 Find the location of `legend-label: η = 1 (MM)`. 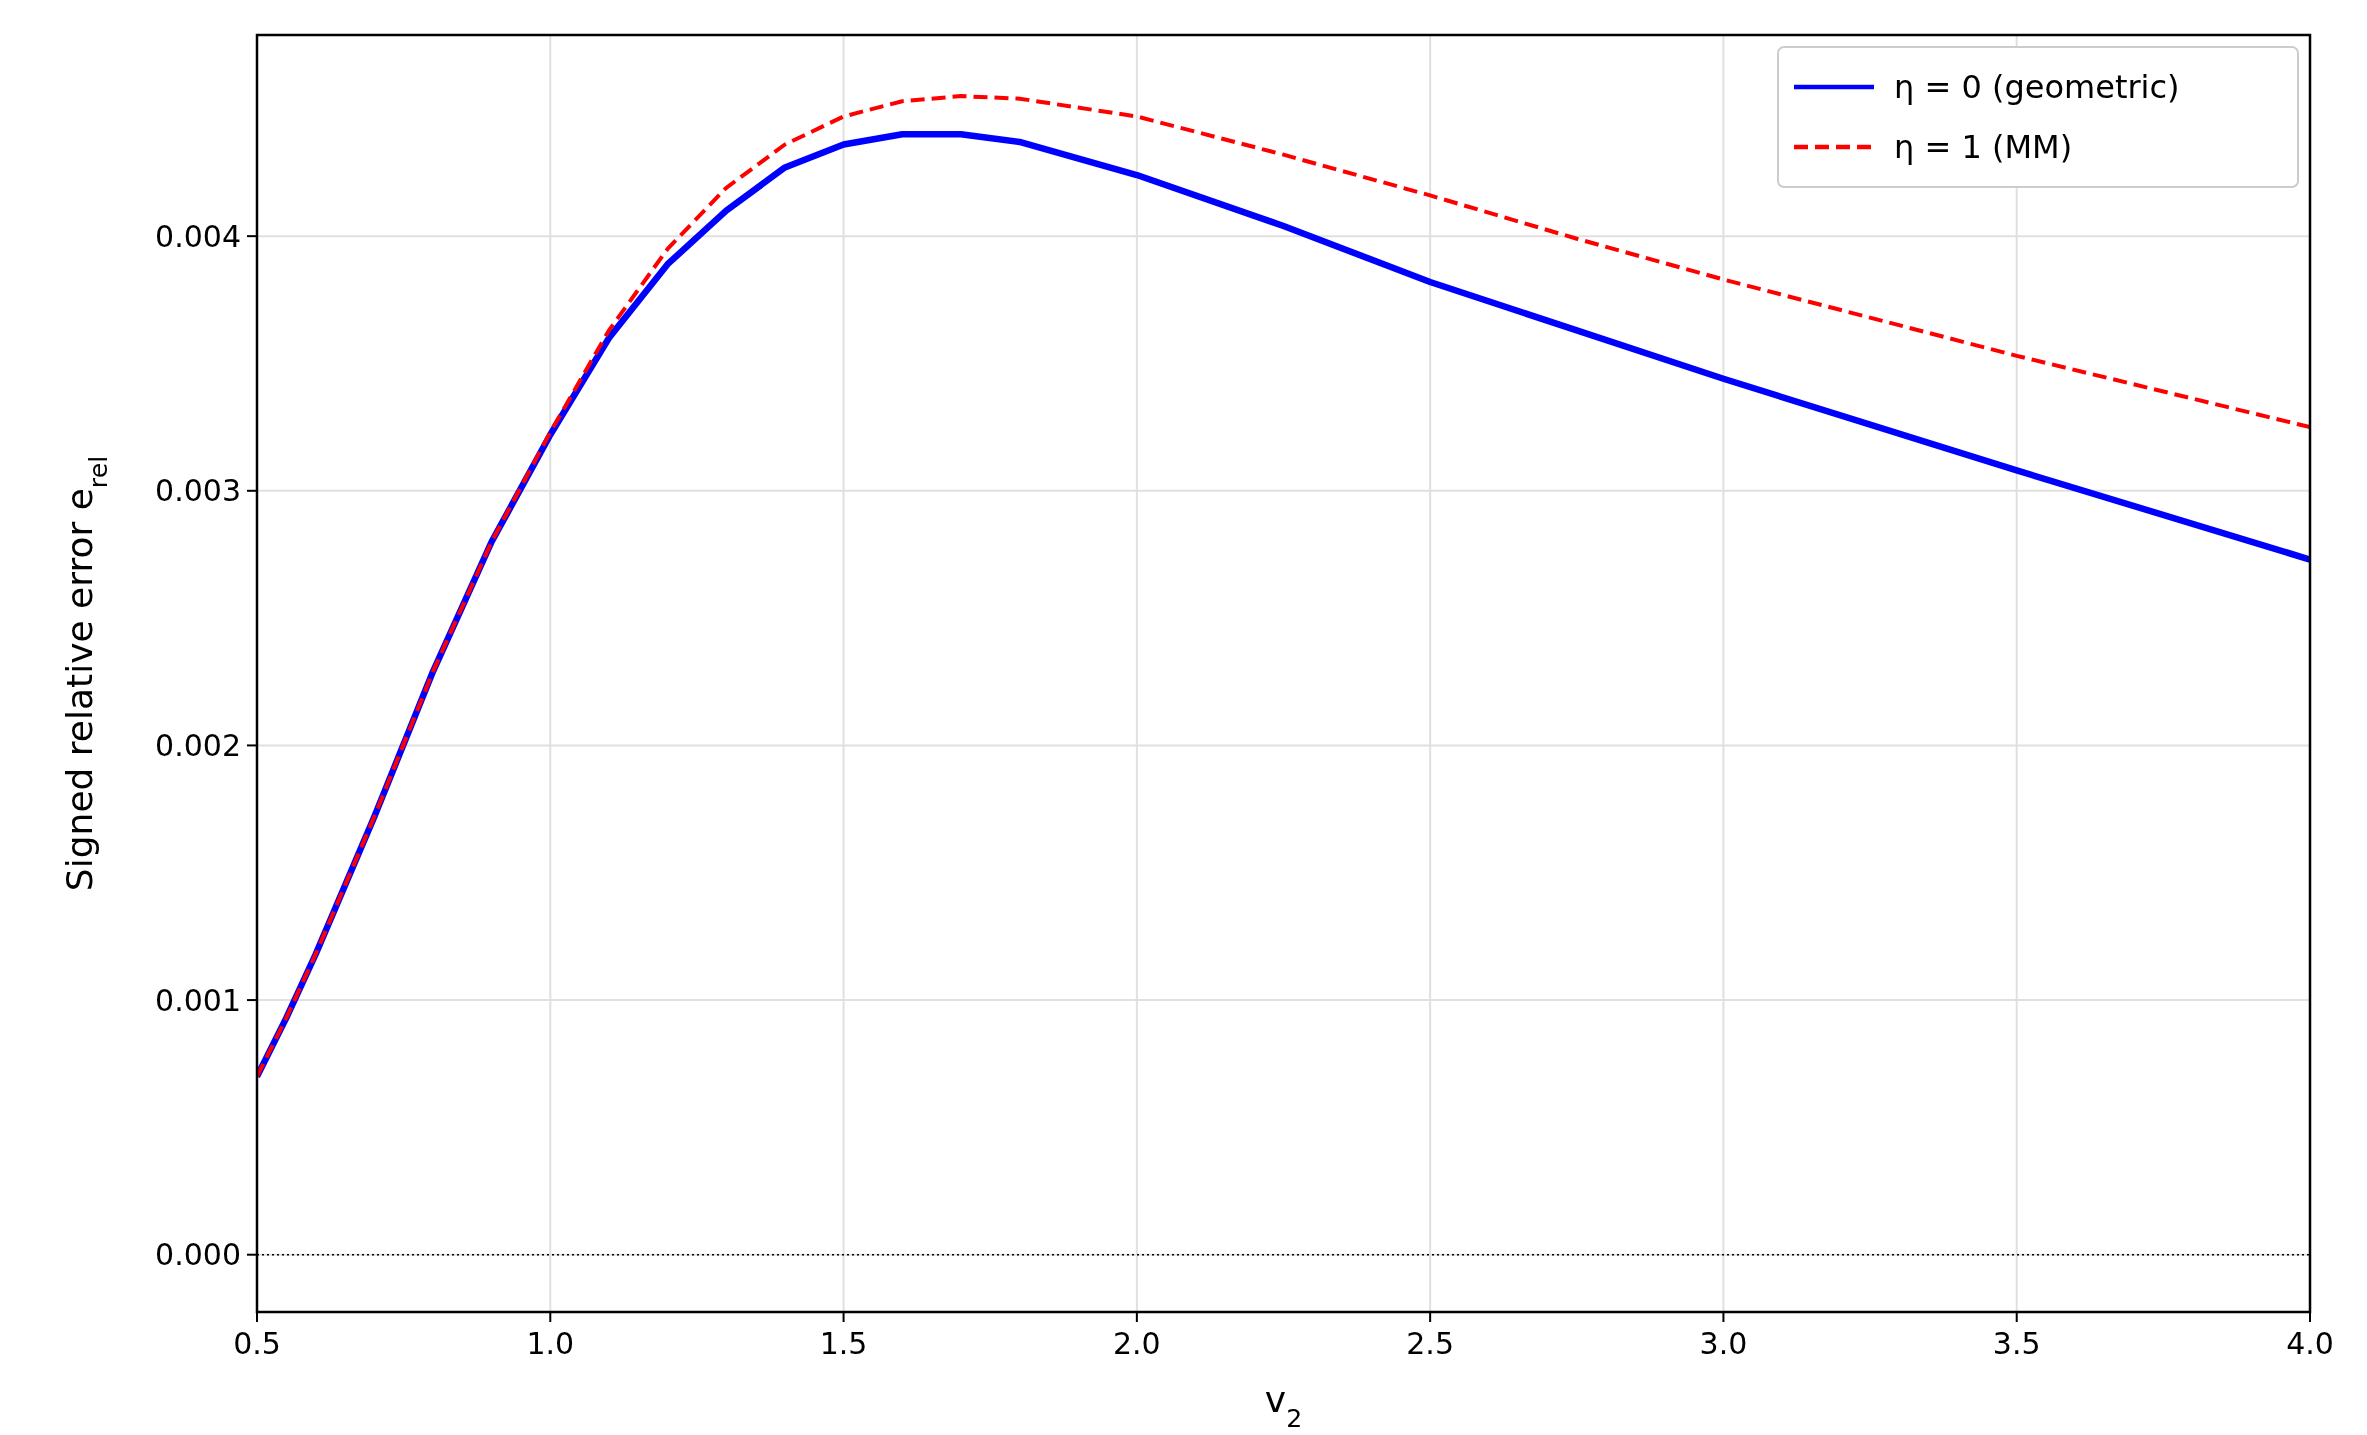

legend-label: η = 1 (MM) is located at coordinates (1983, 147).